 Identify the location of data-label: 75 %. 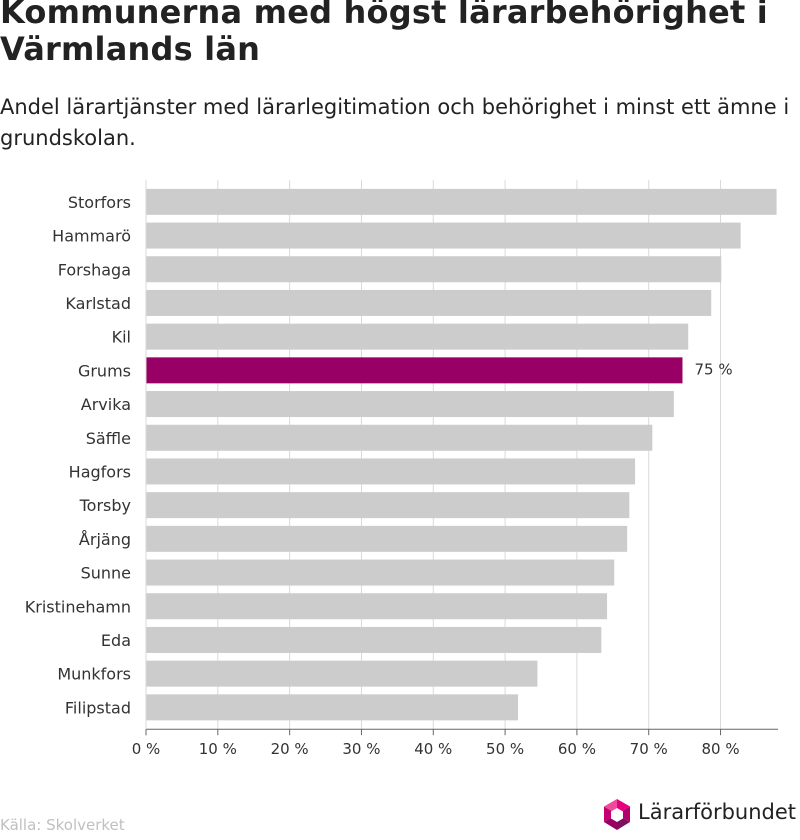
(713, 369).